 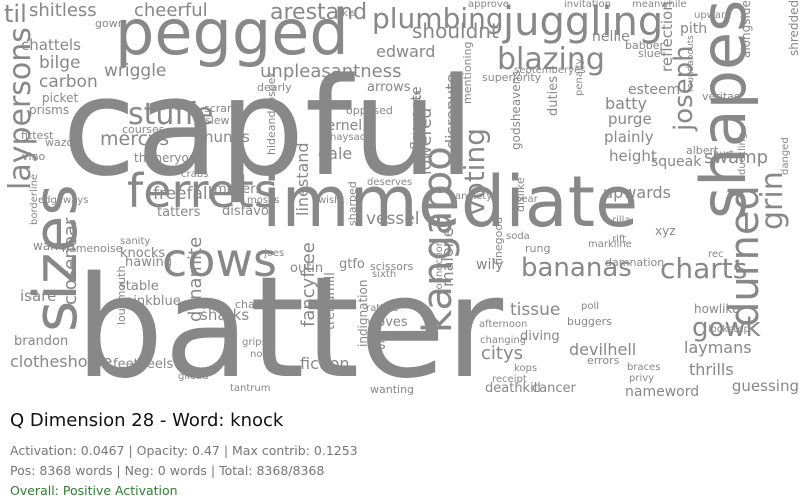 I want to click on cloud-word: misters, so click(x=238, y=189).